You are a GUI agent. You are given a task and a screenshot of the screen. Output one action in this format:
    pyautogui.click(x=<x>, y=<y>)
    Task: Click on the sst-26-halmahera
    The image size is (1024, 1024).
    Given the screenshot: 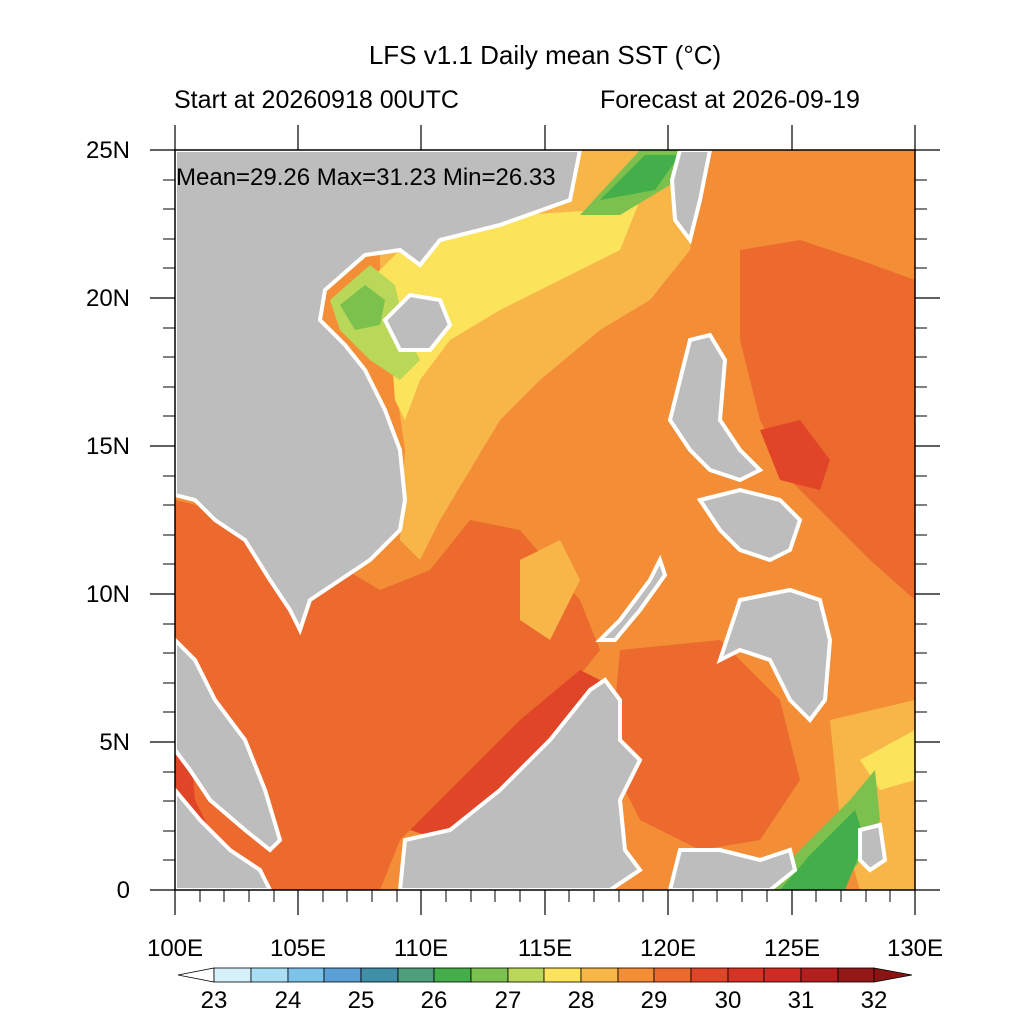 What is the action you would take?
    pyautogui.click(x=822, y=850)
    